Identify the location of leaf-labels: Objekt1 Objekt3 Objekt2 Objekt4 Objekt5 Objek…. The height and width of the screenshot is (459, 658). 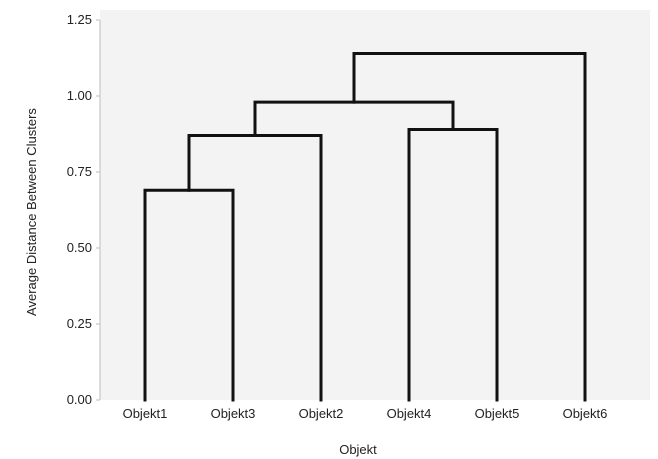
(365, 413).